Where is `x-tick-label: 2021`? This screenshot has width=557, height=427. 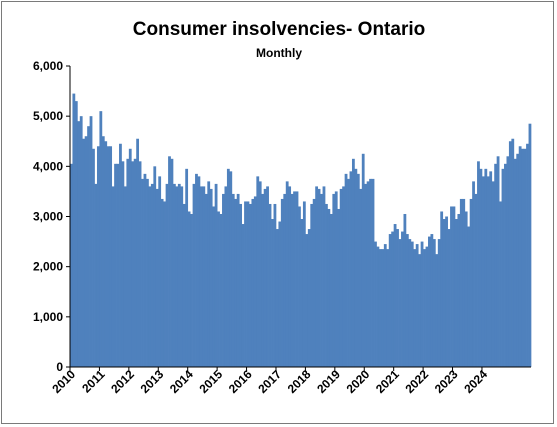 x-tick-label: 2021 is located at coordinates (387, 381).